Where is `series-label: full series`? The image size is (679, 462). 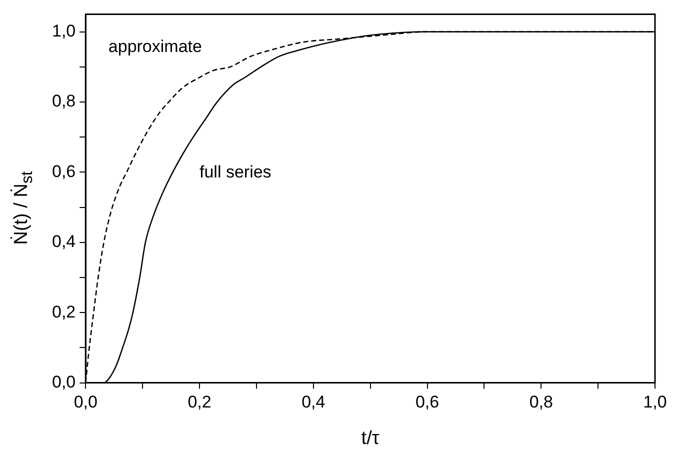 series-label: full series is located at coordinates (236, 172).